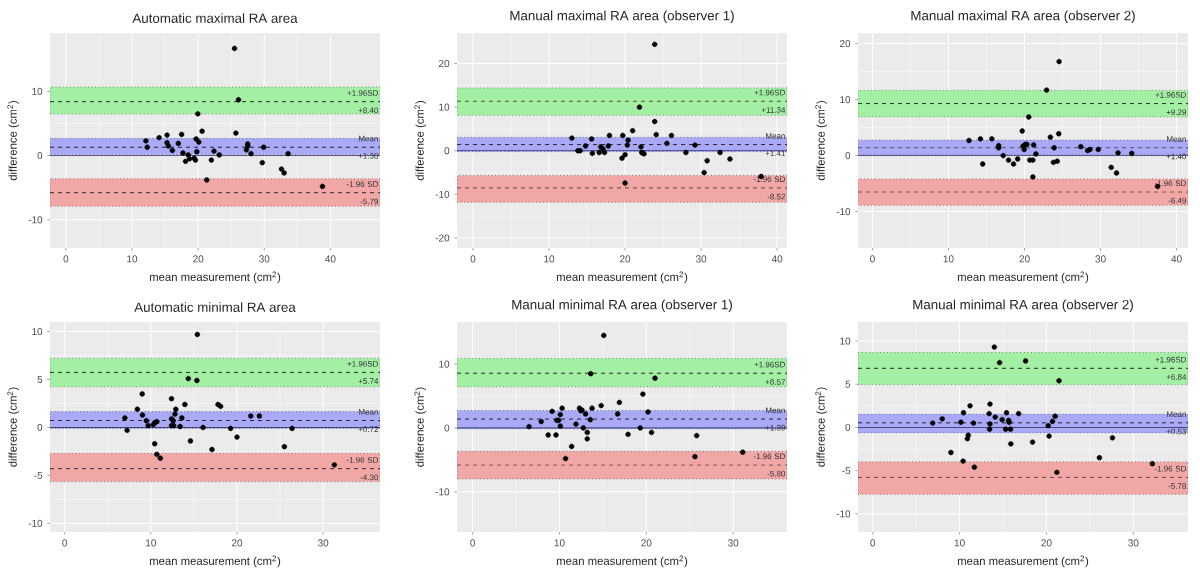  What do you see at coordinates (363, 102) in the screenshot?
I see `text: +1.96SD +8.40` at bounding box center [363, 102].